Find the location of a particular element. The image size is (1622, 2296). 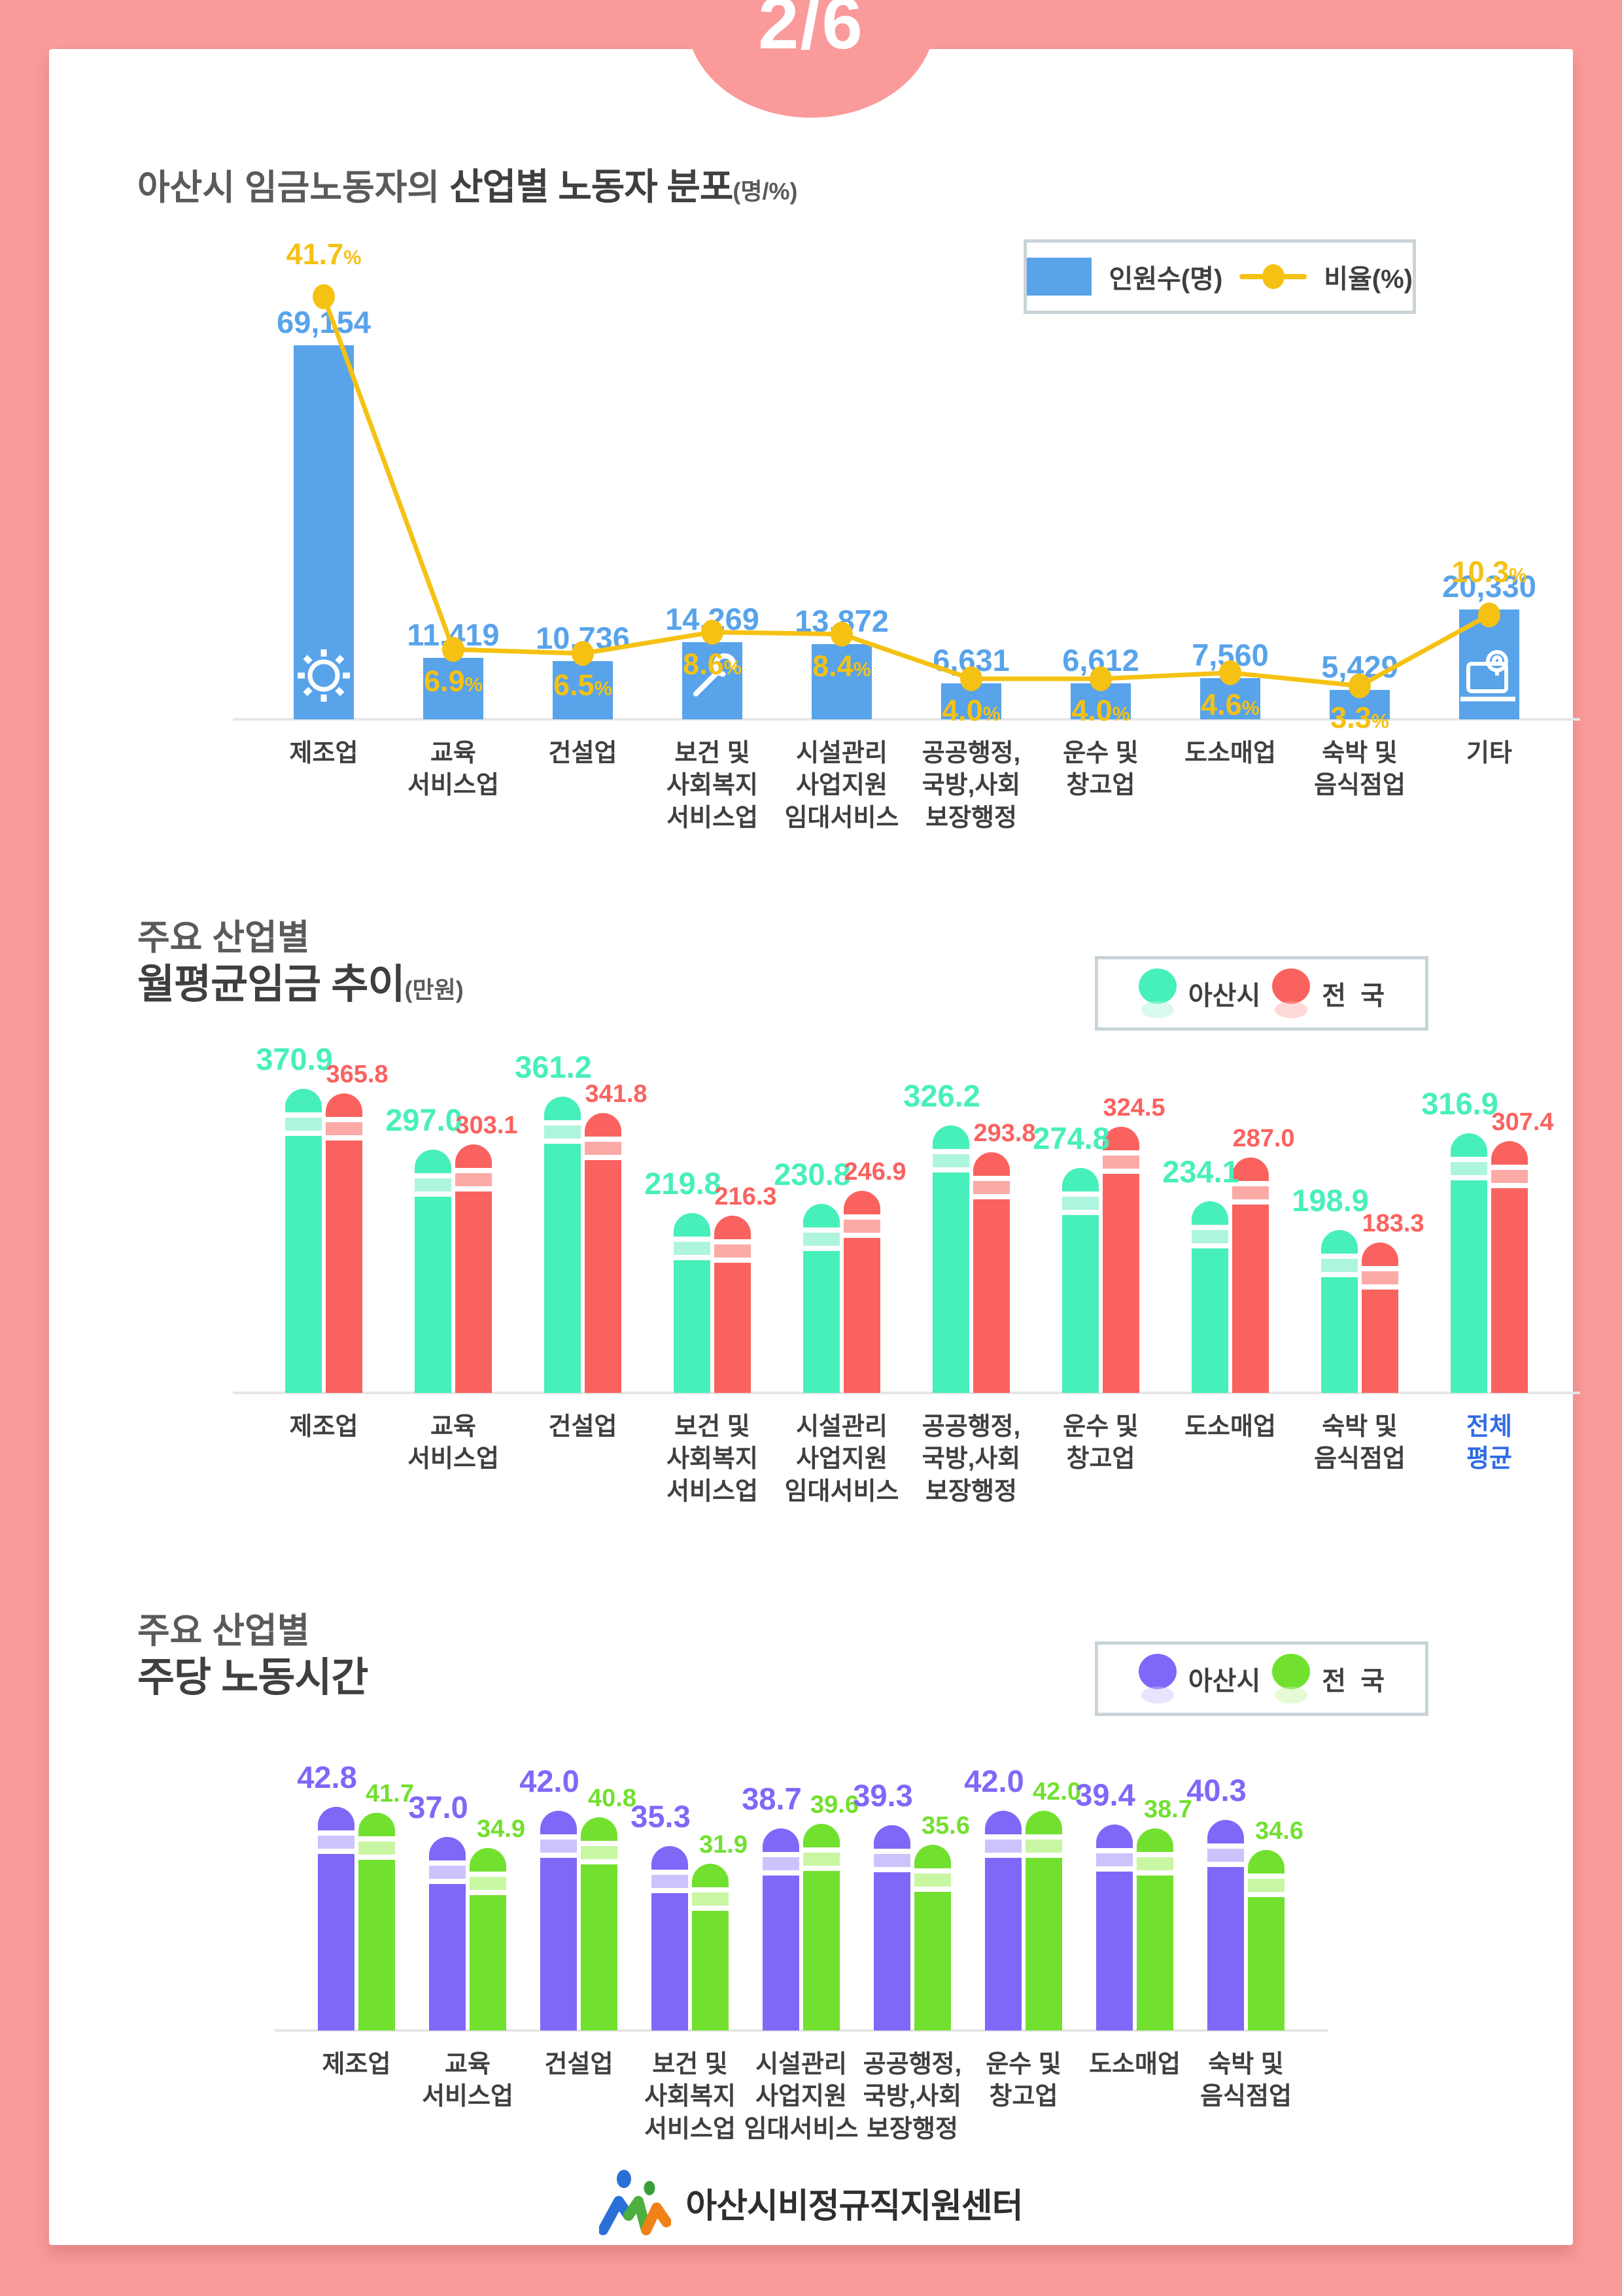

asan-value-label: 316.9 is located at coordinates (1460, 1103).